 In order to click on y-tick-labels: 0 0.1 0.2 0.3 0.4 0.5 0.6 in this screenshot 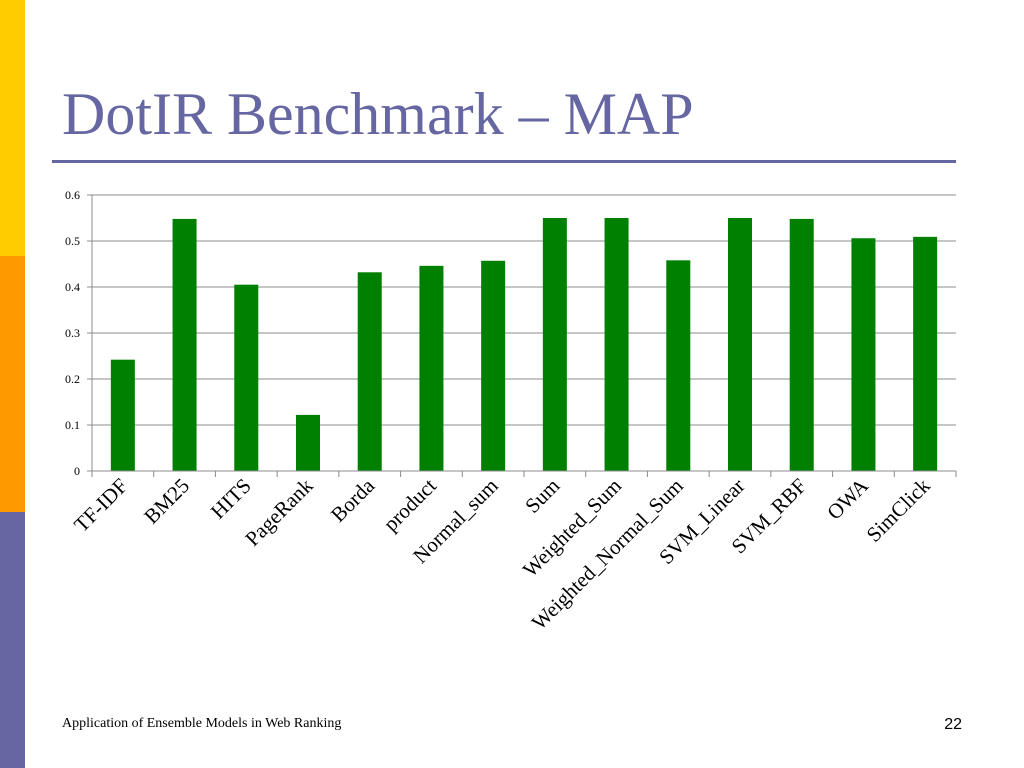, I will do `click(72, 333)`.